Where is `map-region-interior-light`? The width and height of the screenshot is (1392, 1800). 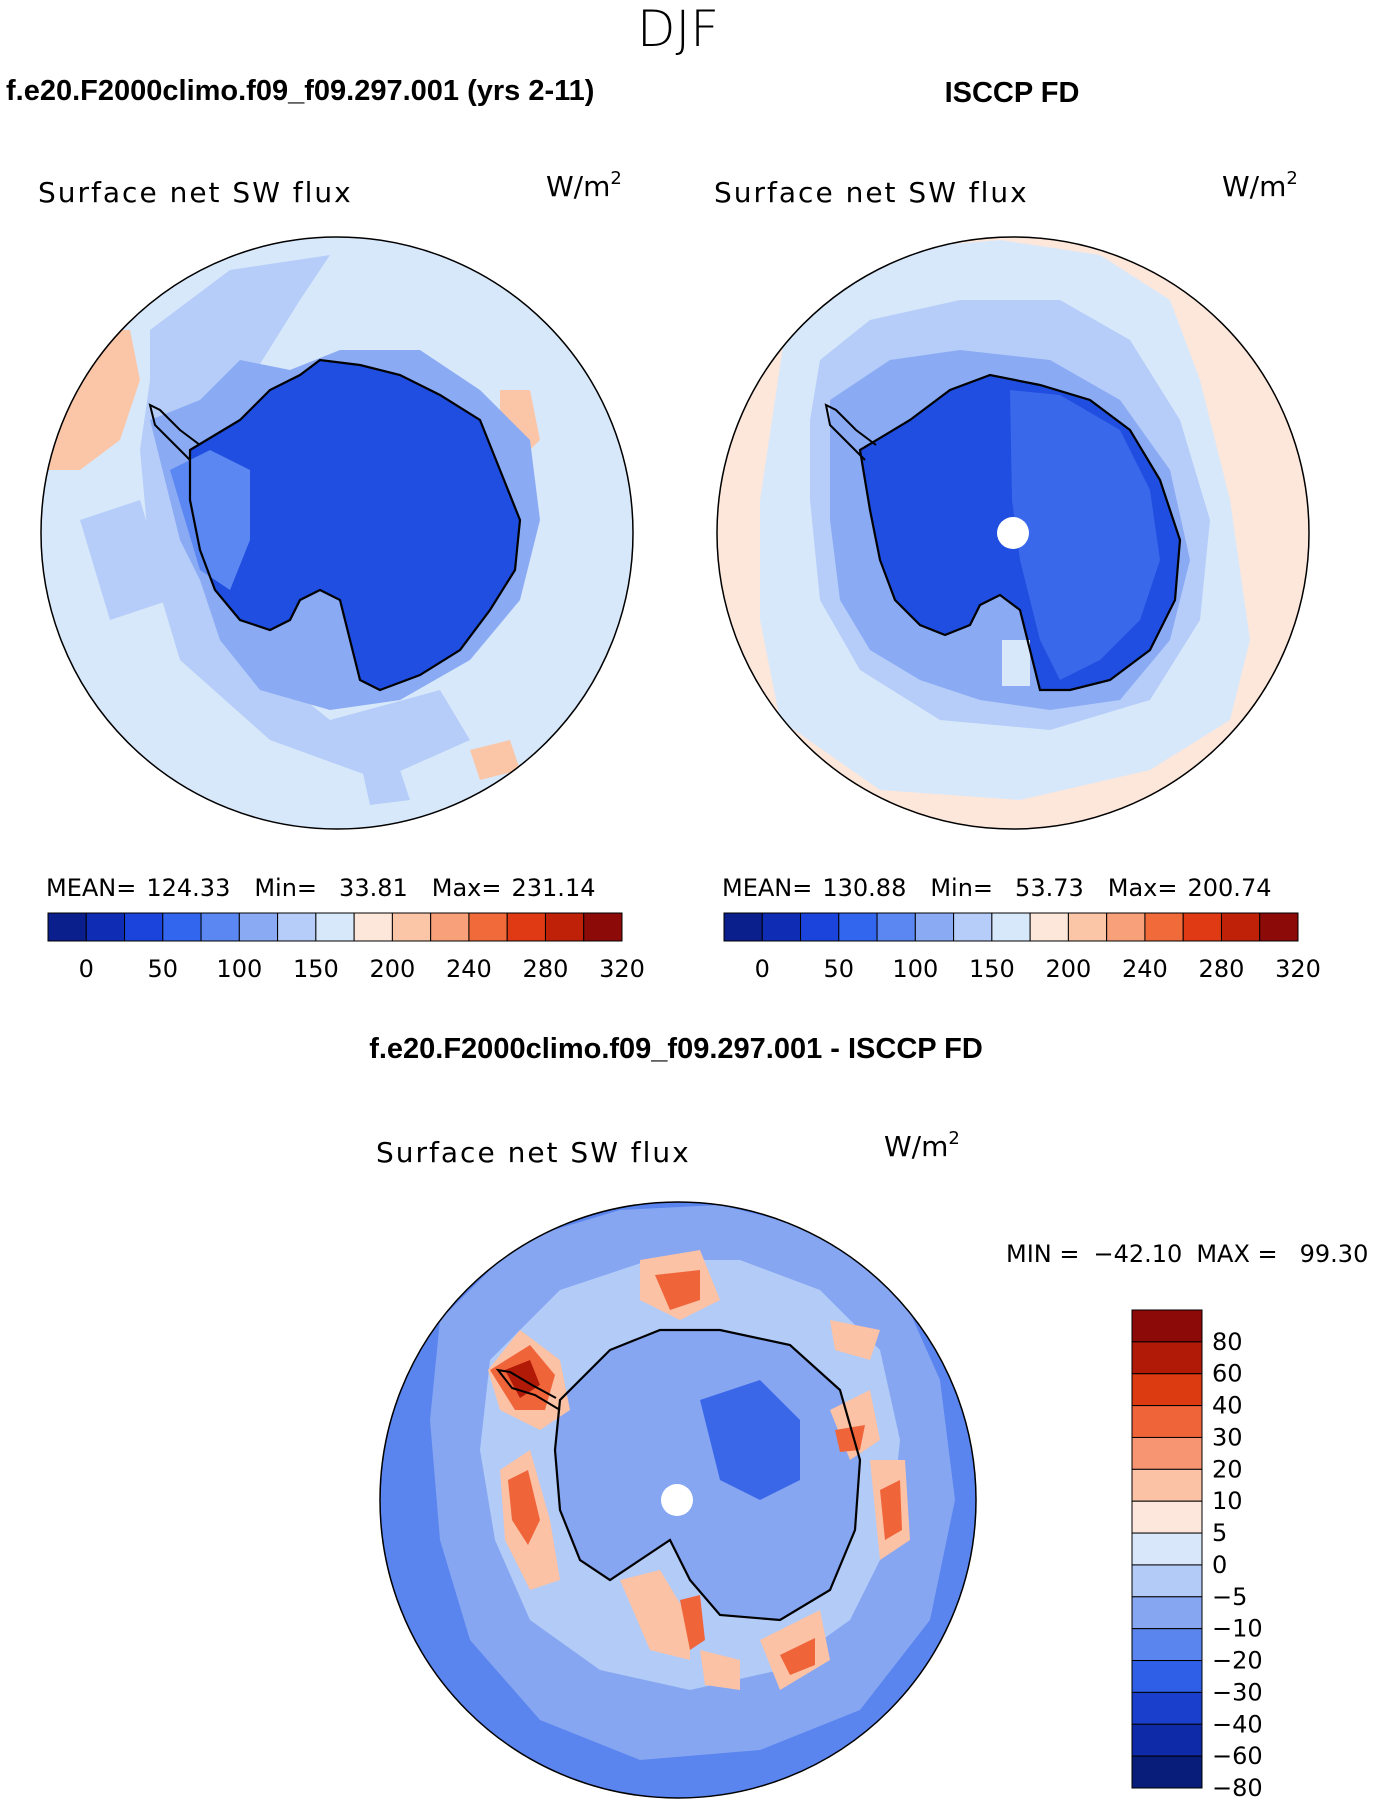
map-region-interior-light is located at coordinates (1085, 535).